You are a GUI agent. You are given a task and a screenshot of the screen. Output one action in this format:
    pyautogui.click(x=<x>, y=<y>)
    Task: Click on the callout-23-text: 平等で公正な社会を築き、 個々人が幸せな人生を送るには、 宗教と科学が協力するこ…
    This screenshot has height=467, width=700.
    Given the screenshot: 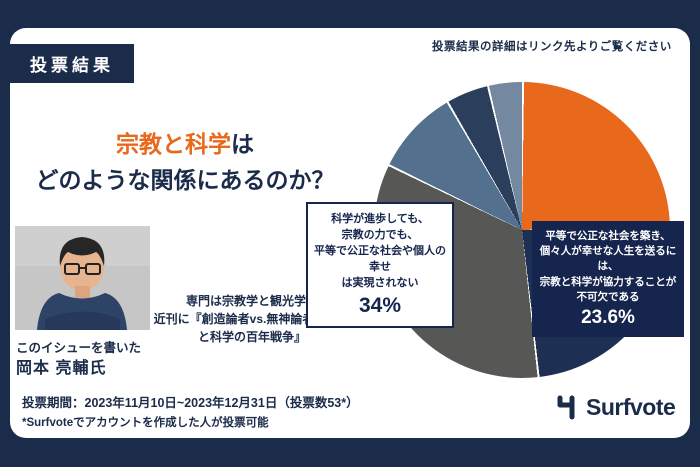 What is the action you would take?
    pyautogui.click(x=608, y=266)
    